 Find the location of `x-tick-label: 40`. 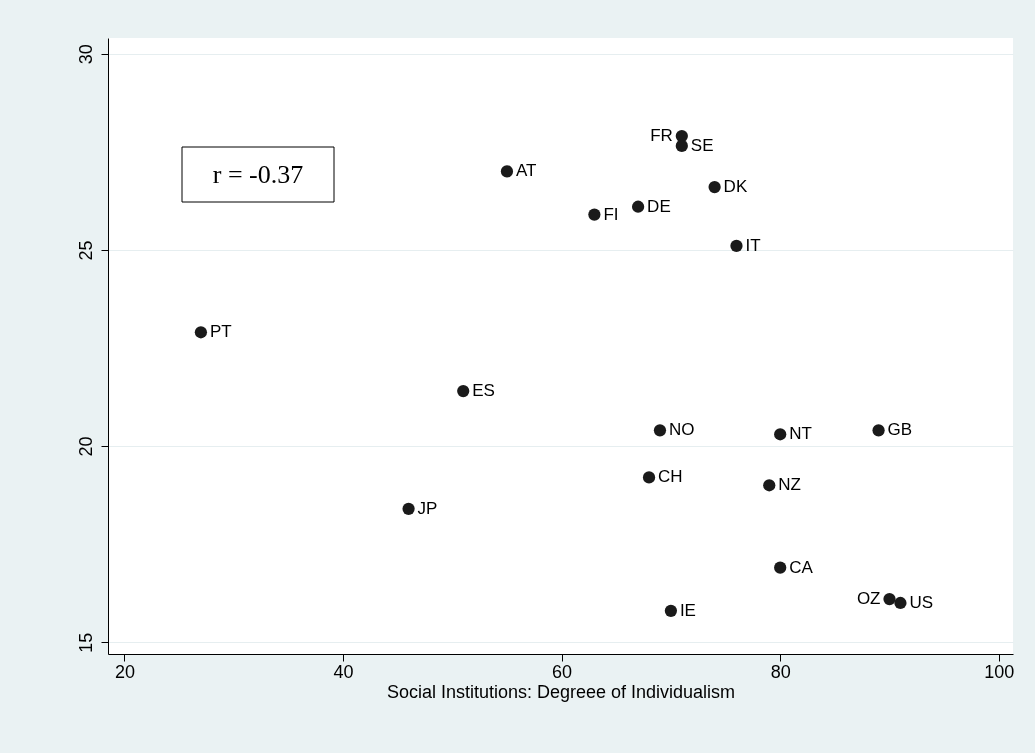

x-tick-label: 40 is located at coordinates (343, 671).